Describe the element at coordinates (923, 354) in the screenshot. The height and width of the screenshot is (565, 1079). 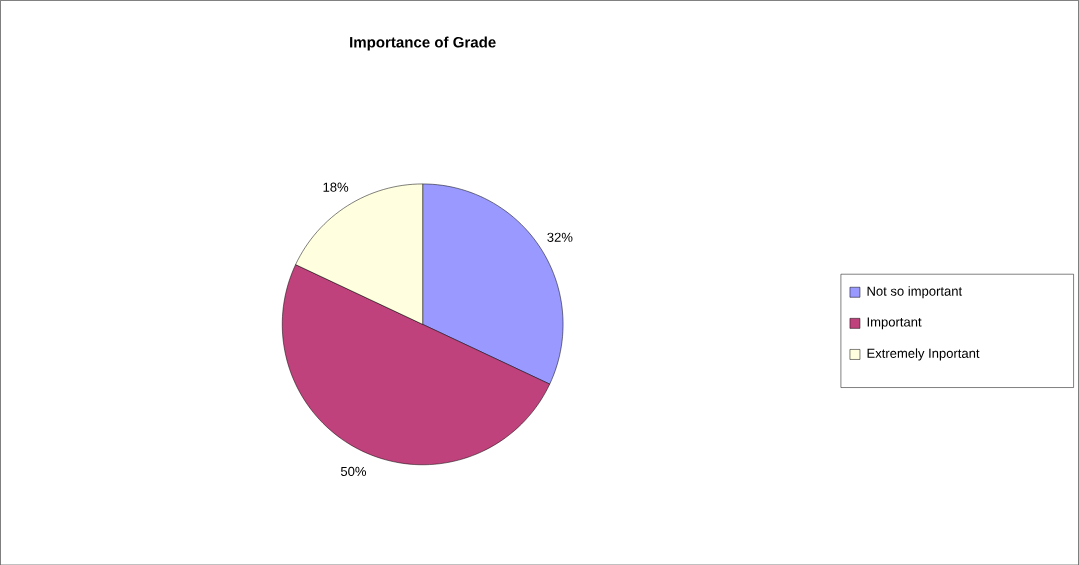
I see `legend-label: Extremely Inportant` at that location.